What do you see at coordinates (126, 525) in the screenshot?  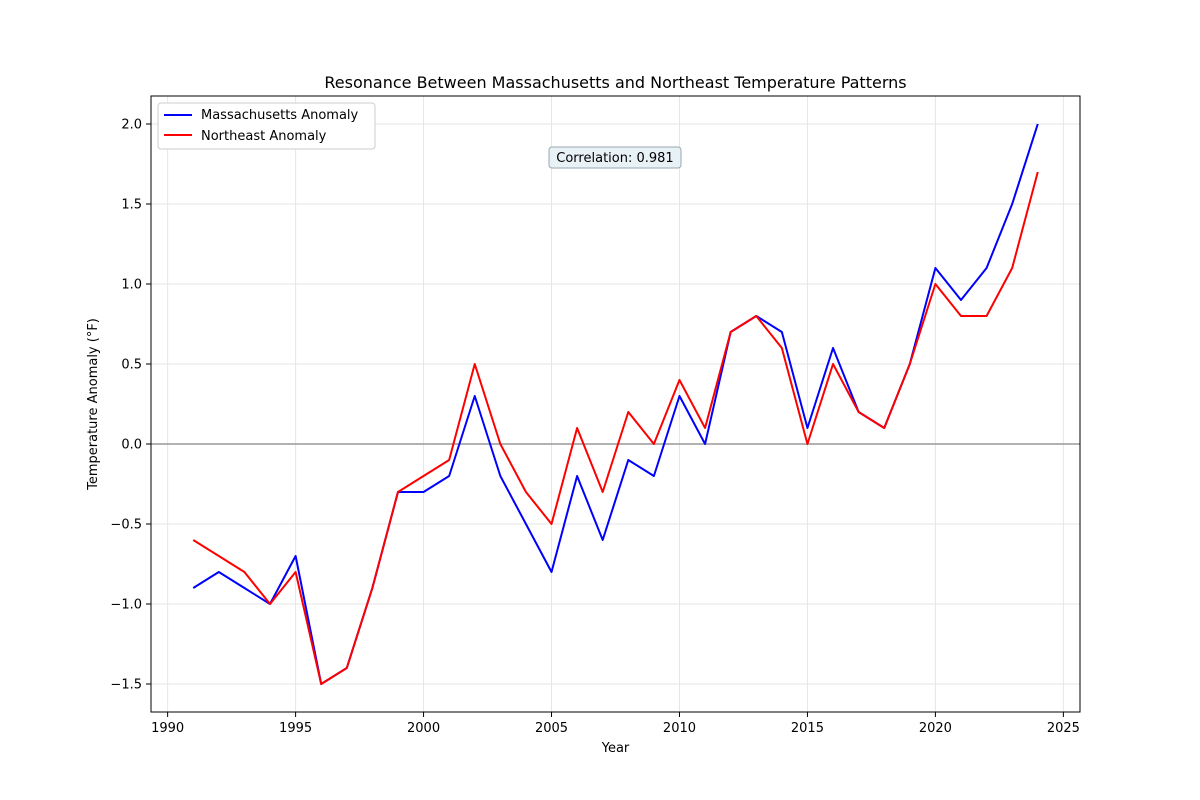 I see `y-tick-label: −0.5` at bounding box center [126, 525].